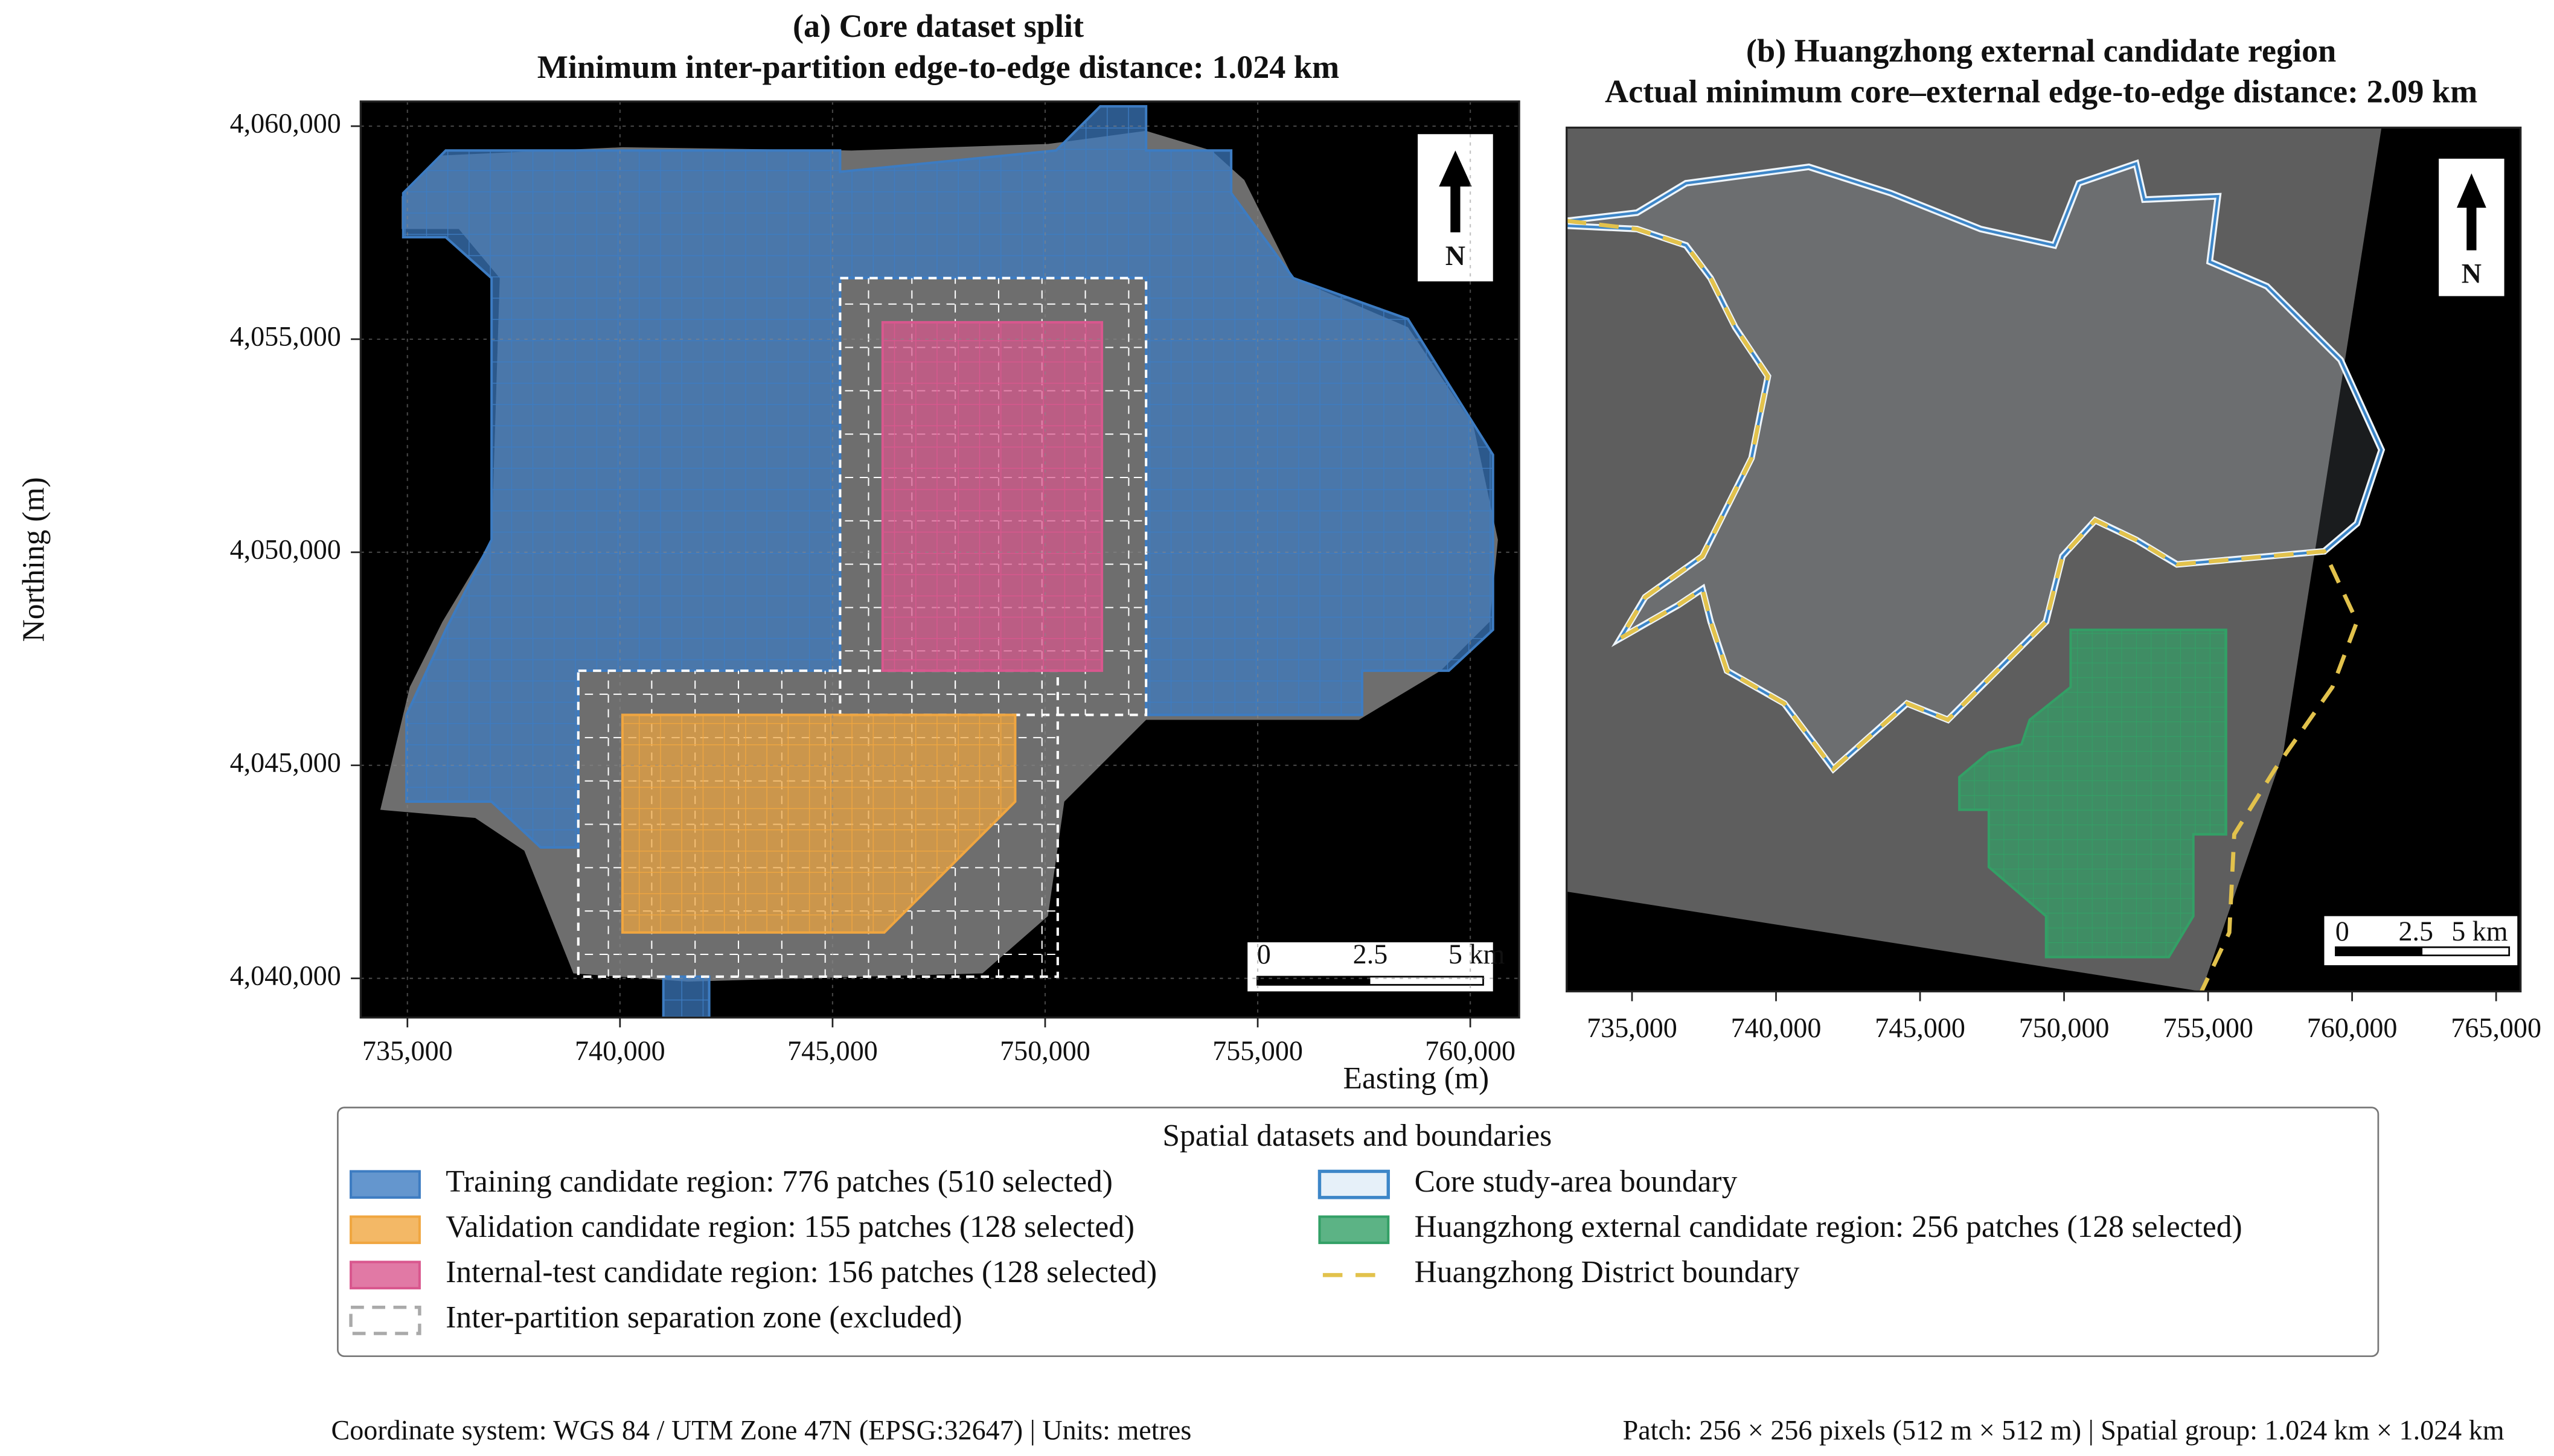  What do you see at coordinates (1357, 1136) in the screenshot?
I see `legend-title: Spatial datasets and boundaries` at bounding box center [1357, 1136].